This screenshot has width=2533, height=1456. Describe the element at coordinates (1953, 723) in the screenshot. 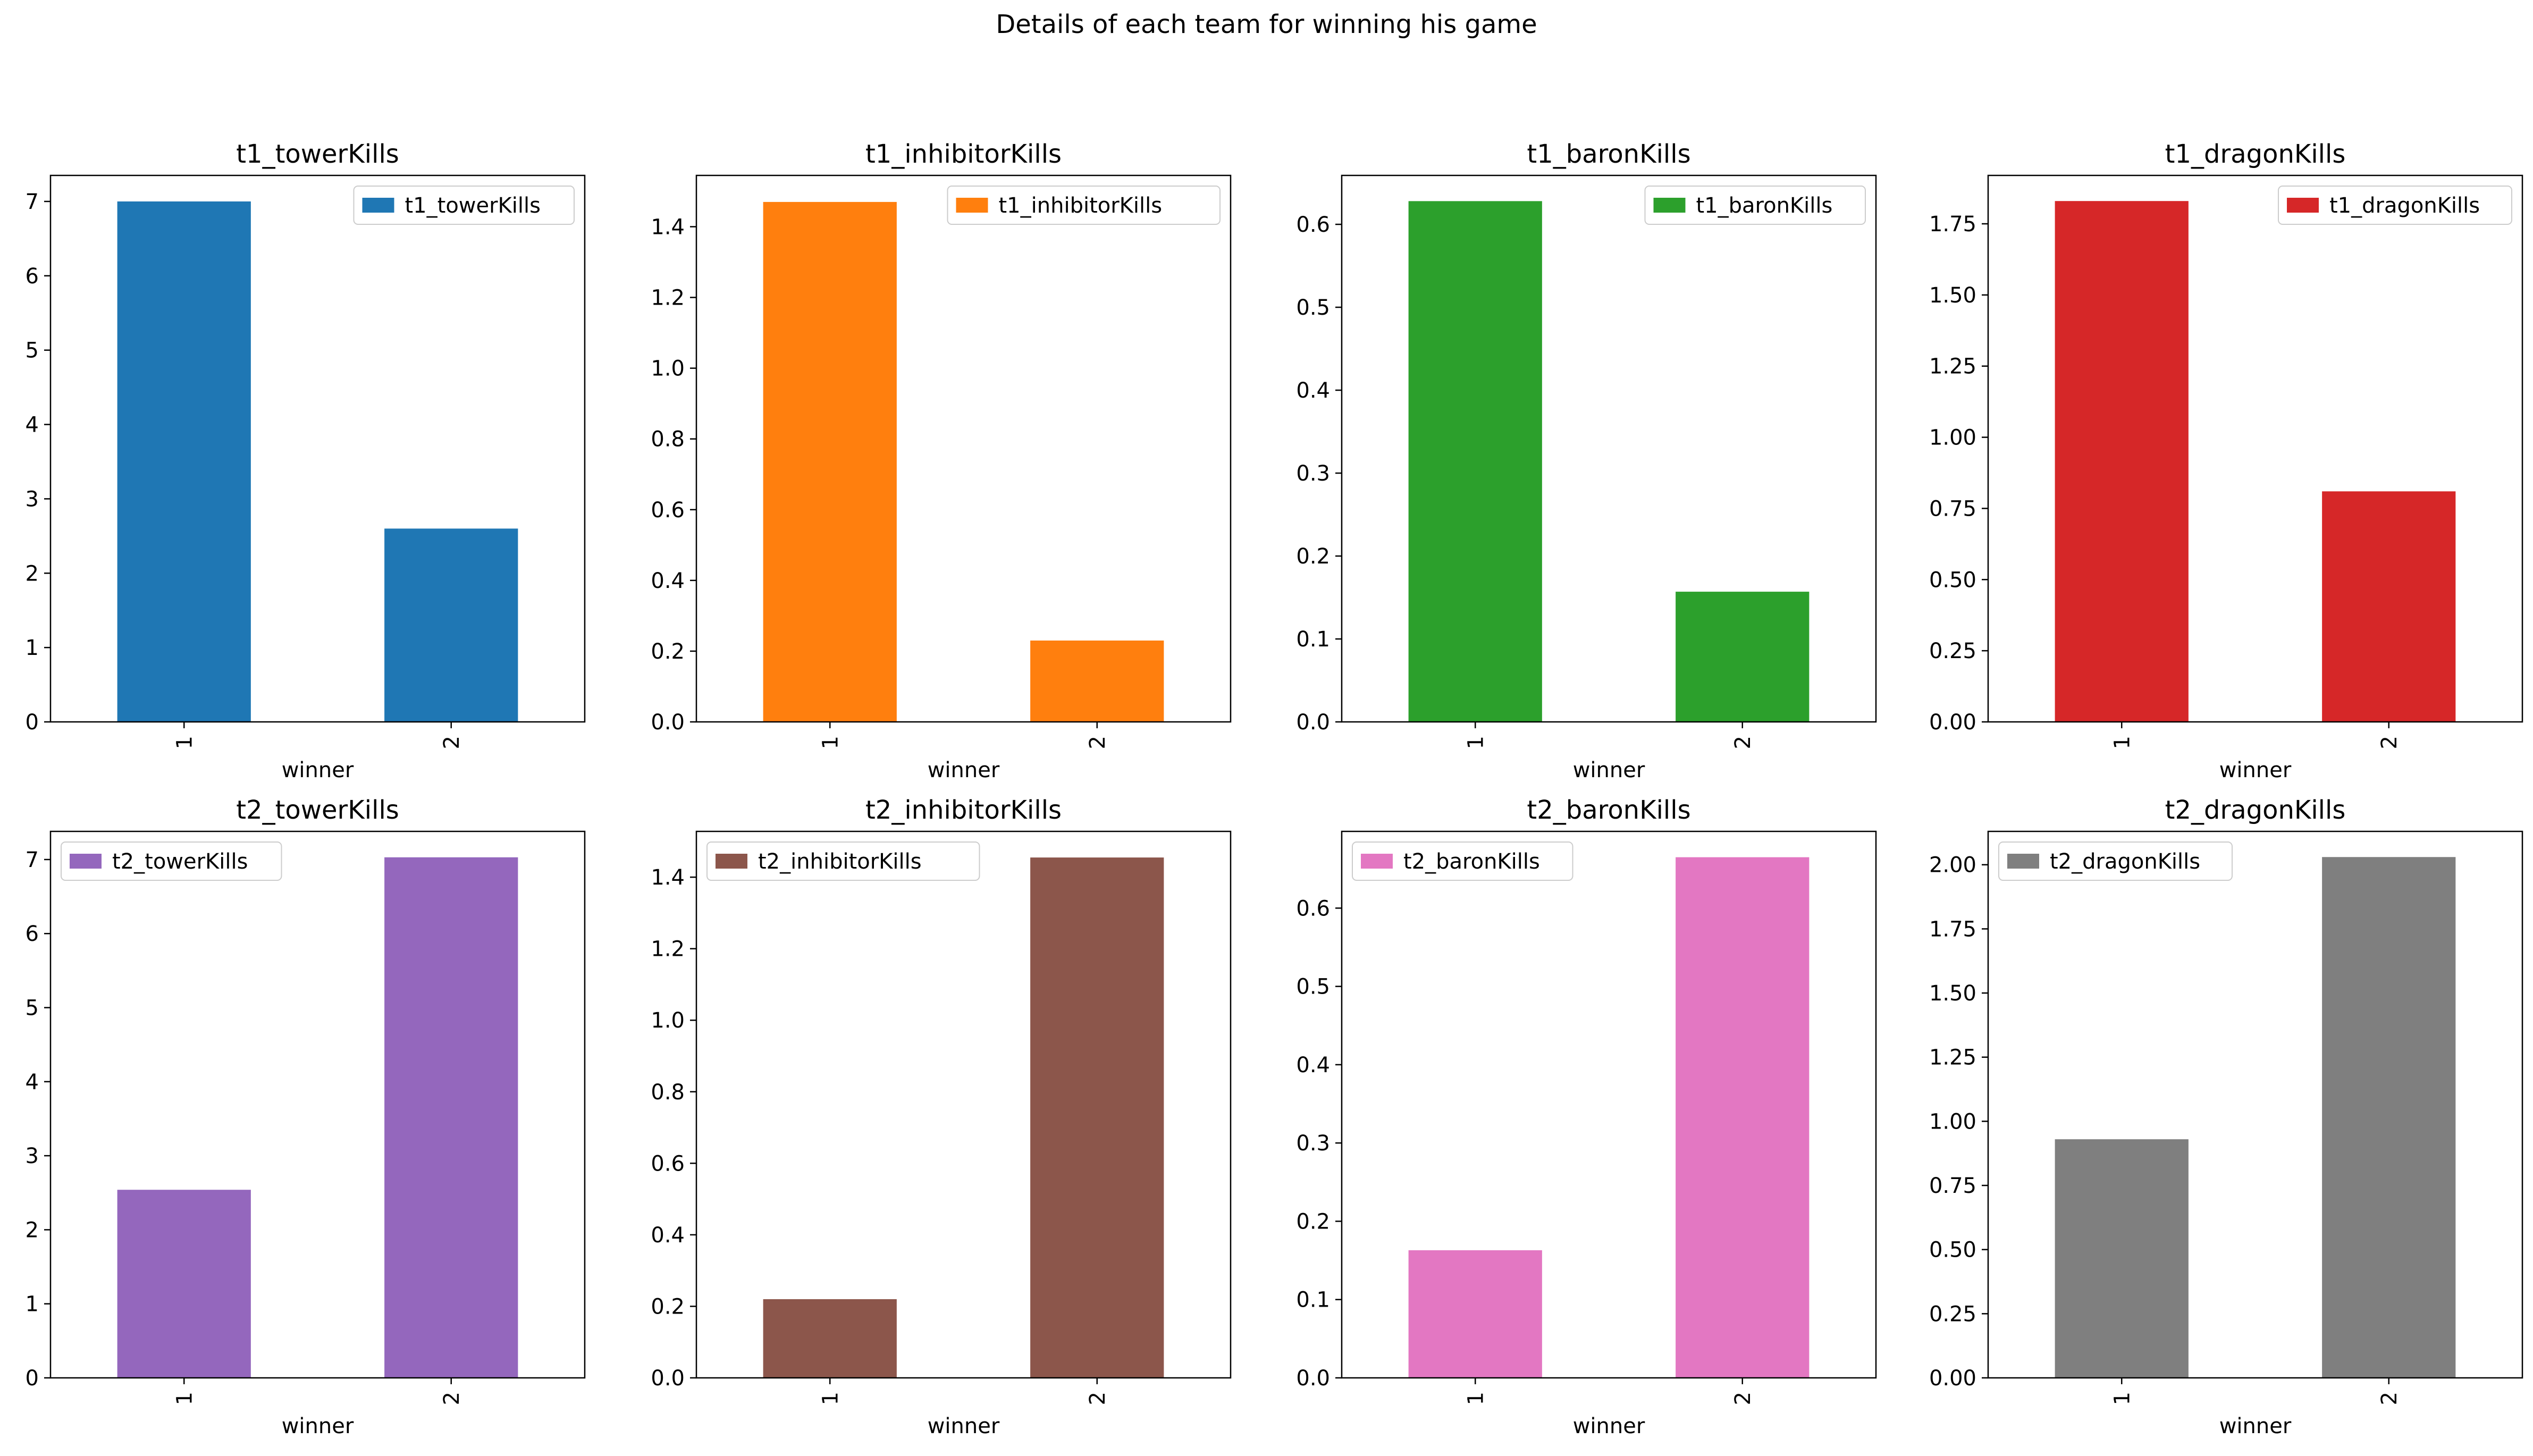

I see `y-tick-label: 0.00` at that location.